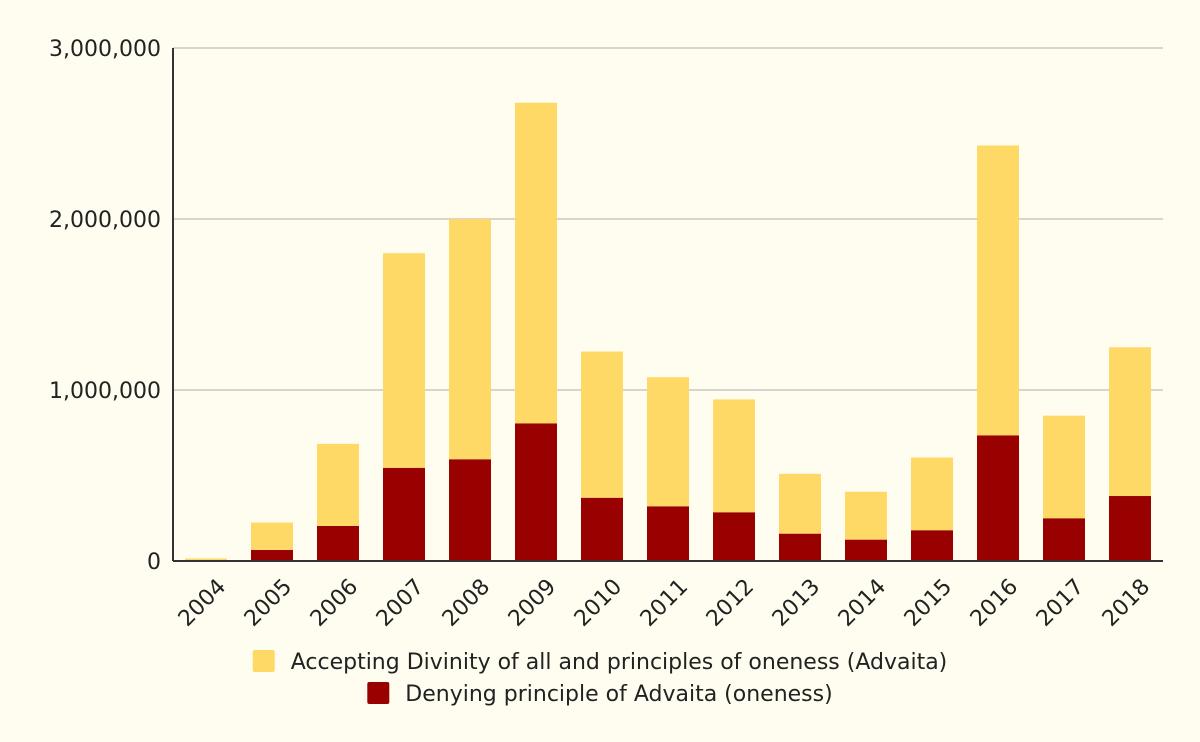 The height and width of the screenshot is (742, 1200). What do you see at coordinates (928, 602) in the screenshot?
I see `x-tick-label: 2015` at bounding box center [928, 602].